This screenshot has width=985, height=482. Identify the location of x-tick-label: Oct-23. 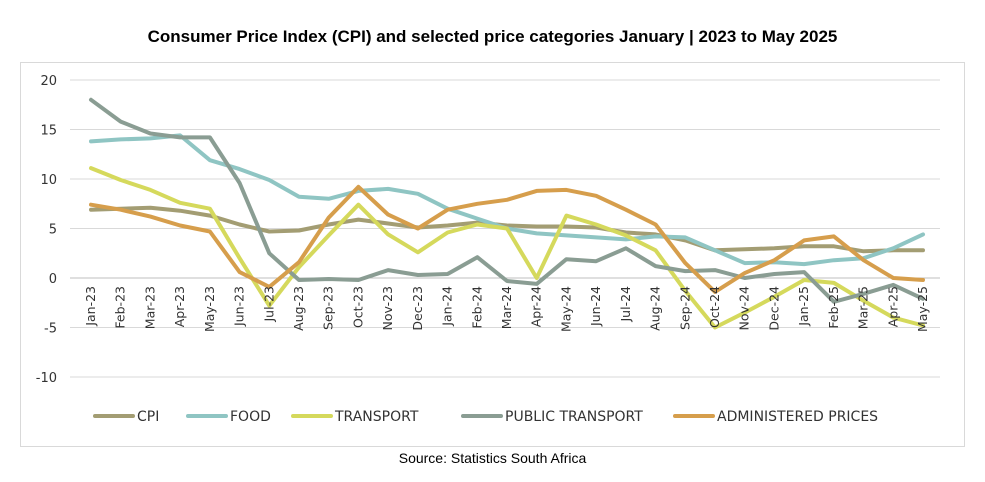
(357, 307).